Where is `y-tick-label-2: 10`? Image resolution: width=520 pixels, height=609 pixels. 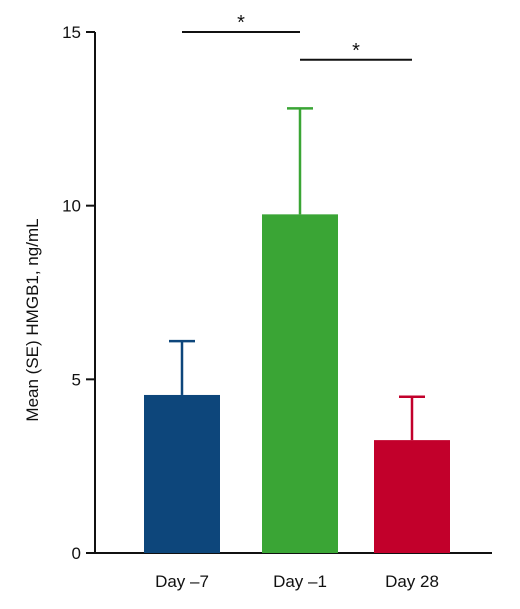 y-tick-label-2: 10 is located at coordinates (71, 206).